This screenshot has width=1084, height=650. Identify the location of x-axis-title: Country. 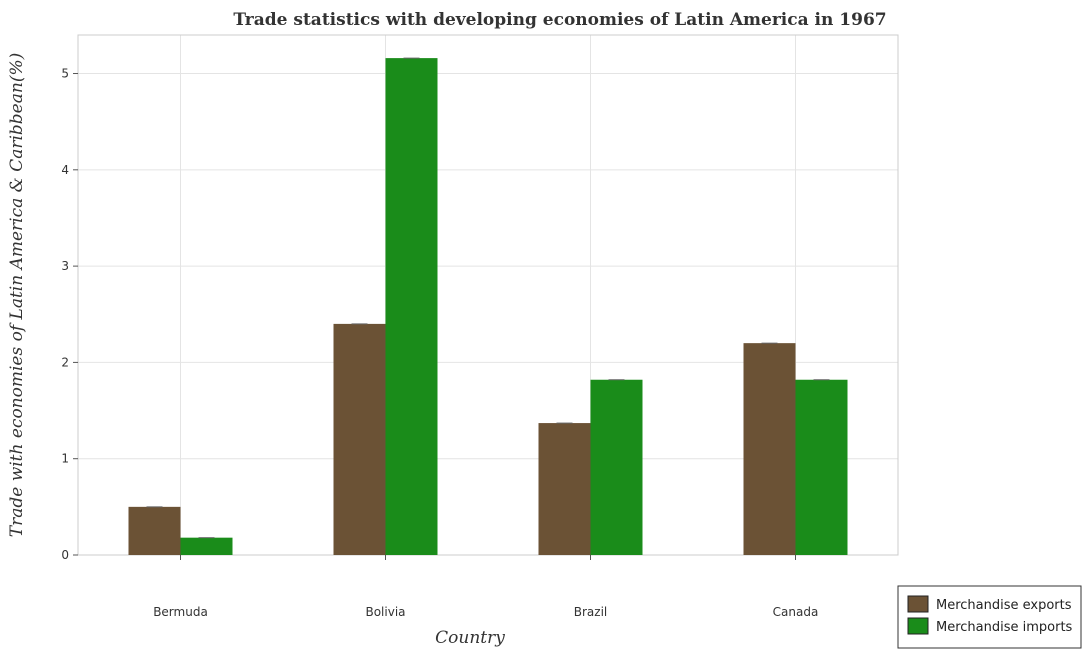
(470, 638).